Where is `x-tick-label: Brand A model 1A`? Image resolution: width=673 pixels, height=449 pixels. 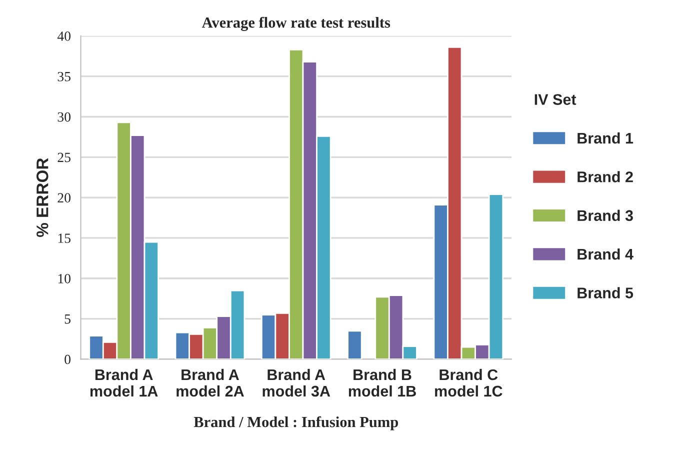 x-tick-label: Brand A model 1A is located at coordinates (124, 382).